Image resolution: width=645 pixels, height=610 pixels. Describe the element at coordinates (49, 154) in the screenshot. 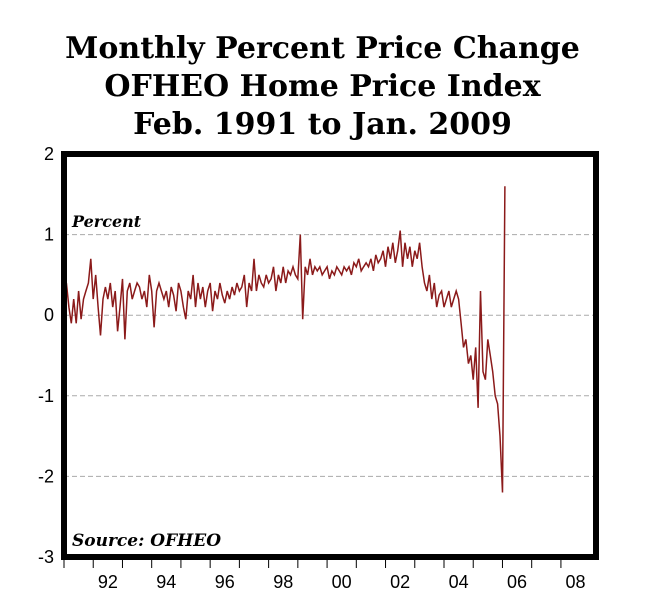

I see `y-tick-label: 2` at that location.